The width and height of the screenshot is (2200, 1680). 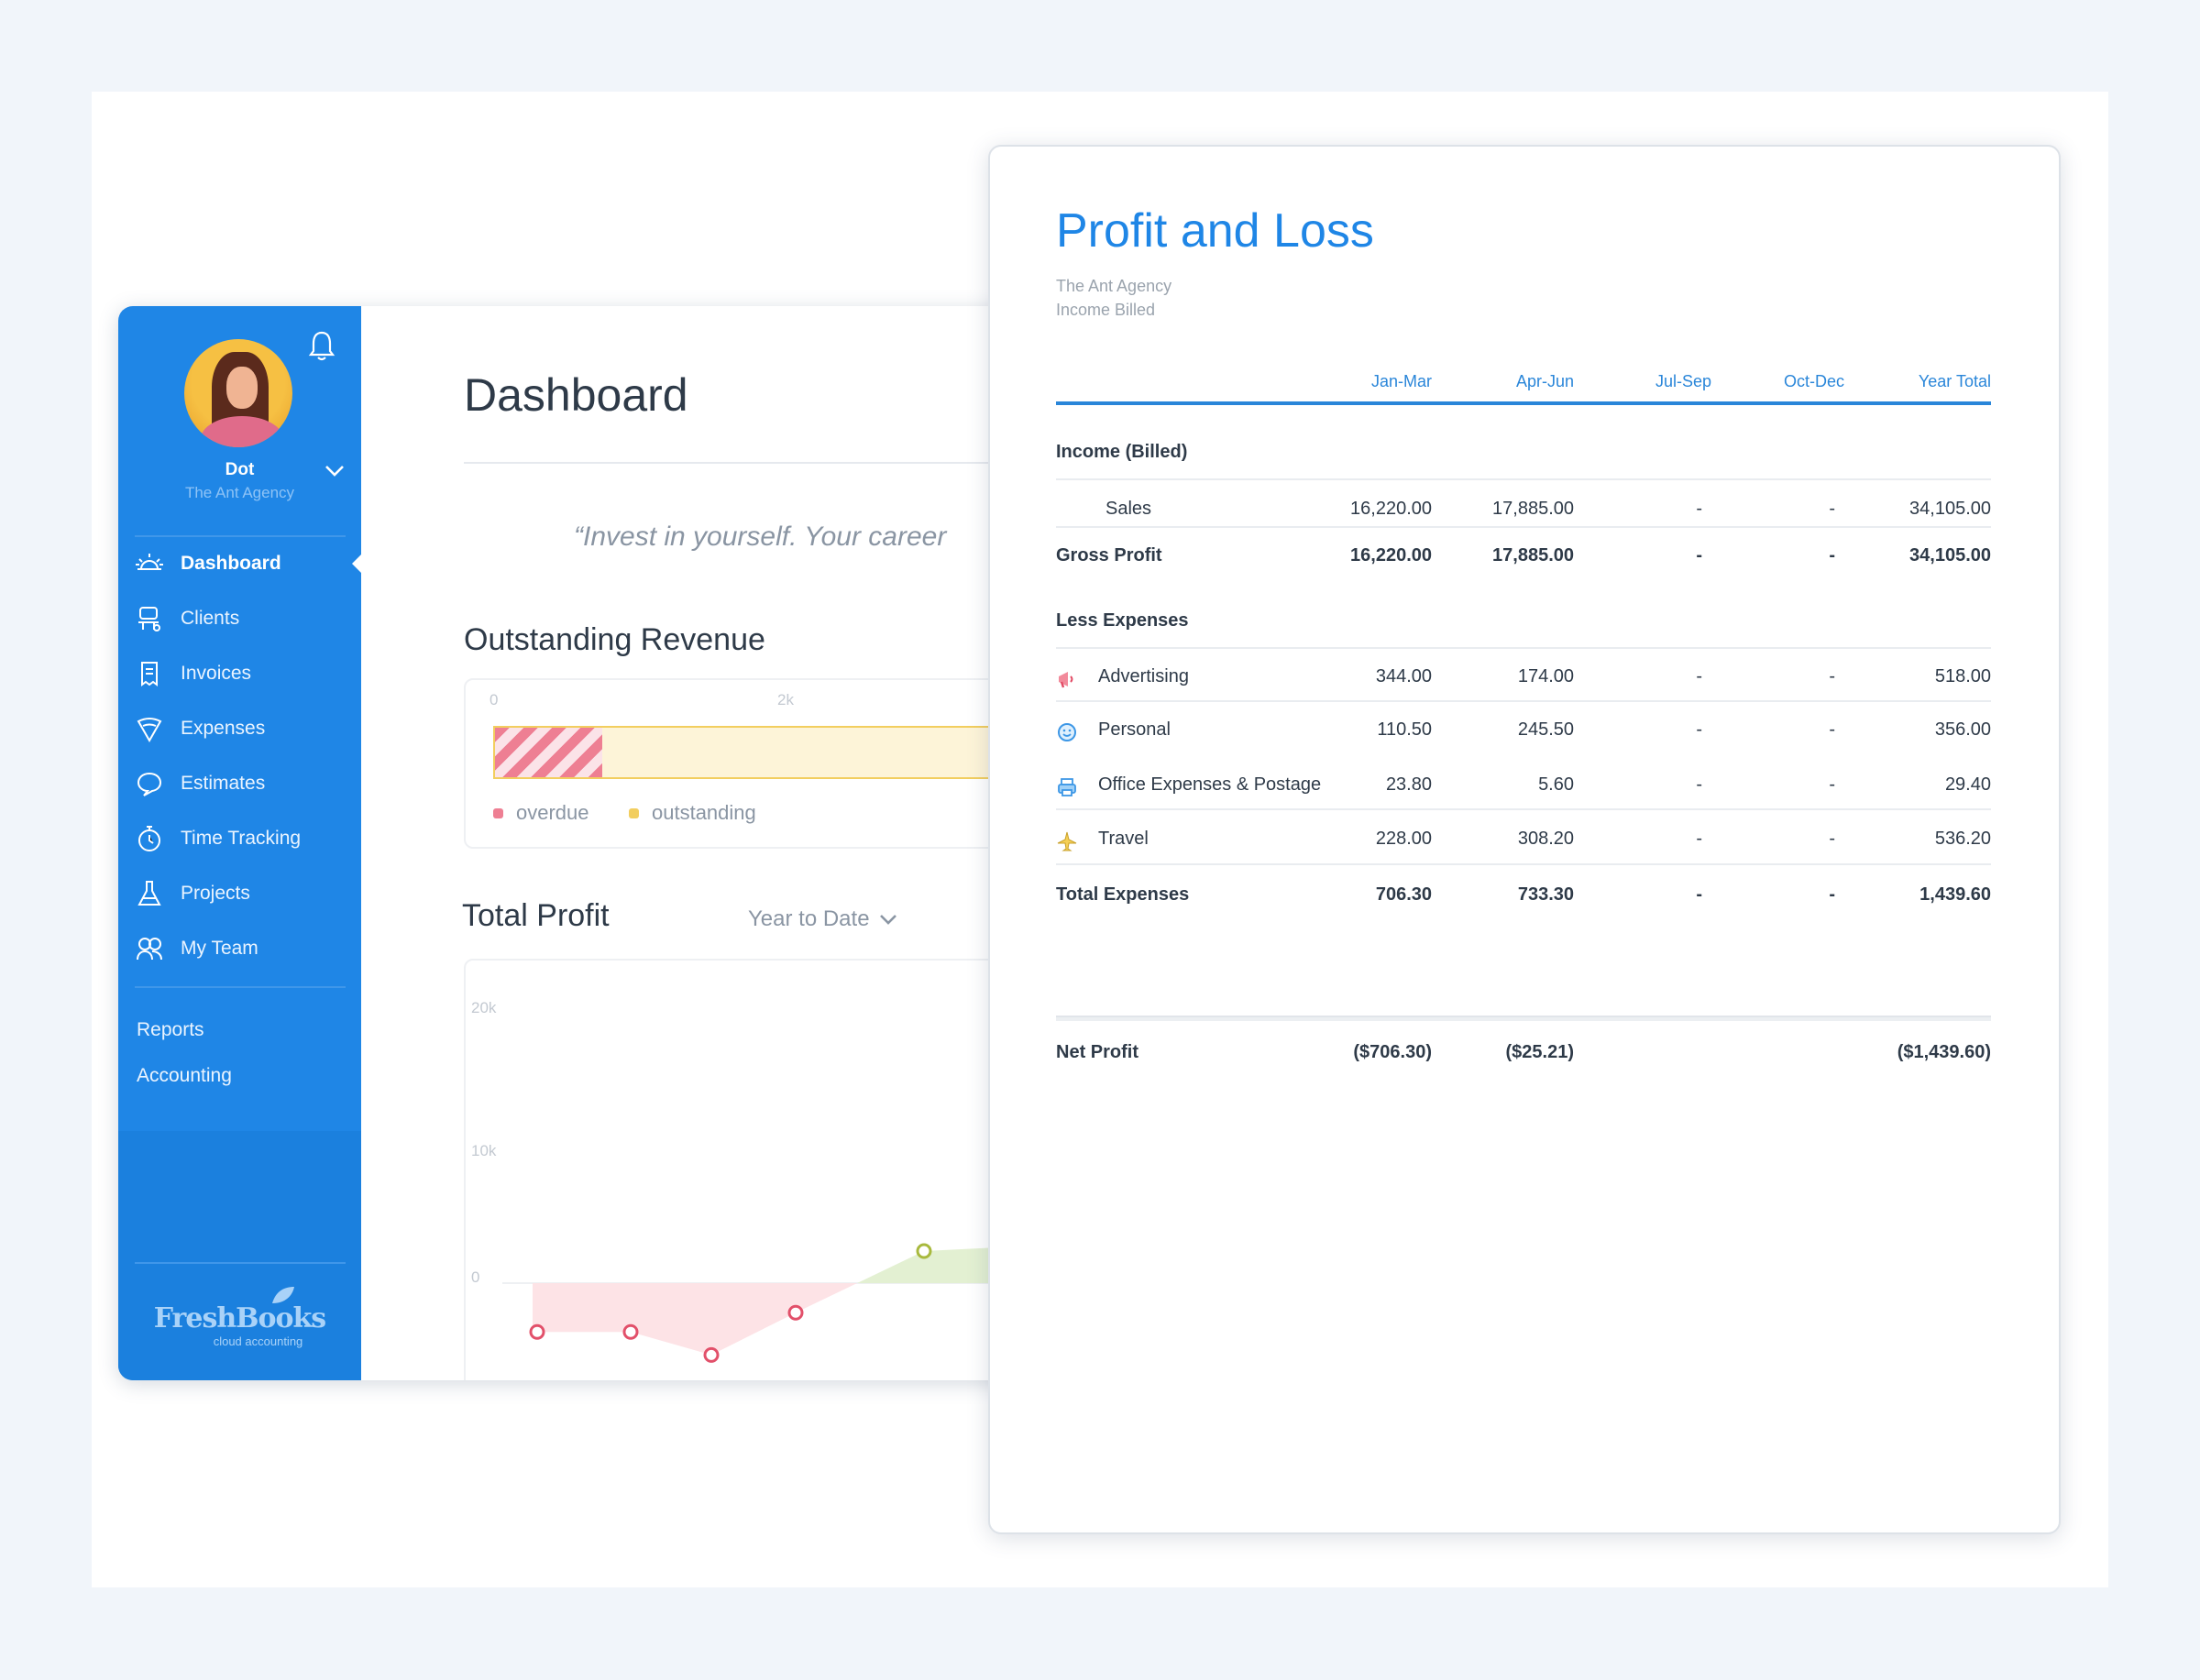 I want to click on plane-icon, so click(x=1067, y=841).